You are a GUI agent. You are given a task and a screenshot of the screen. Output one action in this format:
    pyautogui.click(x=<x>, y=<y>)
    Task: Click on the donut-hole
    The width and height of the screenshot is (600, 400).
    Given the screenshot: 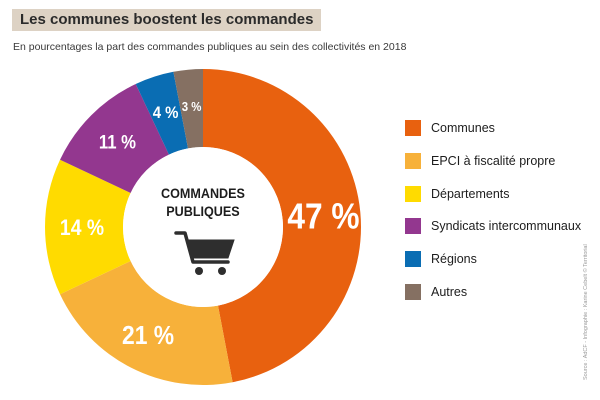 What is the action you would take?
    pyautogui.click(x=203, y=227)
    